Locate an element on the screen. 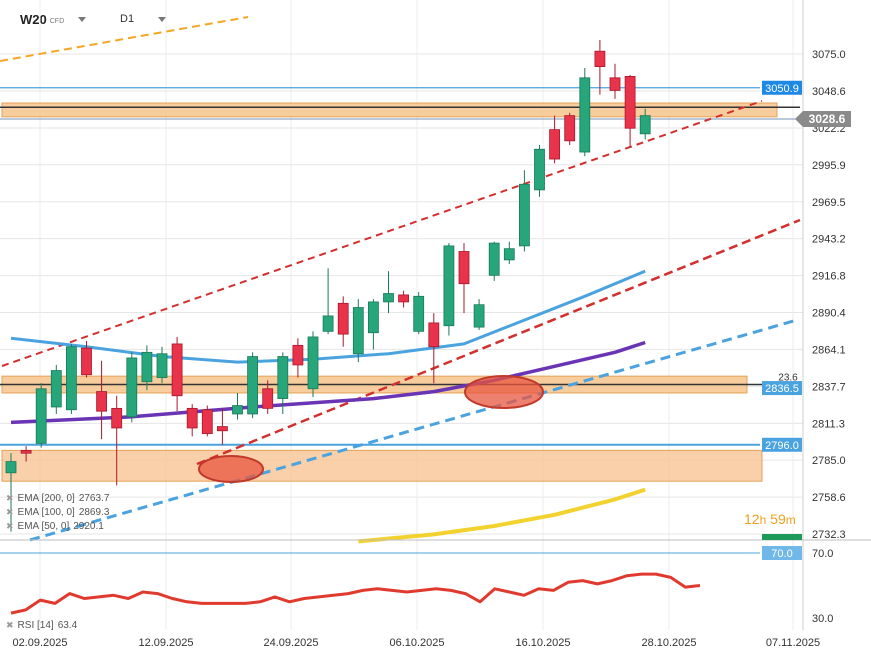 The image size is (871, 659). ema-50-legend: ✖ EMA [50, 0] 2920.1 is located at coordinates (55, 526).